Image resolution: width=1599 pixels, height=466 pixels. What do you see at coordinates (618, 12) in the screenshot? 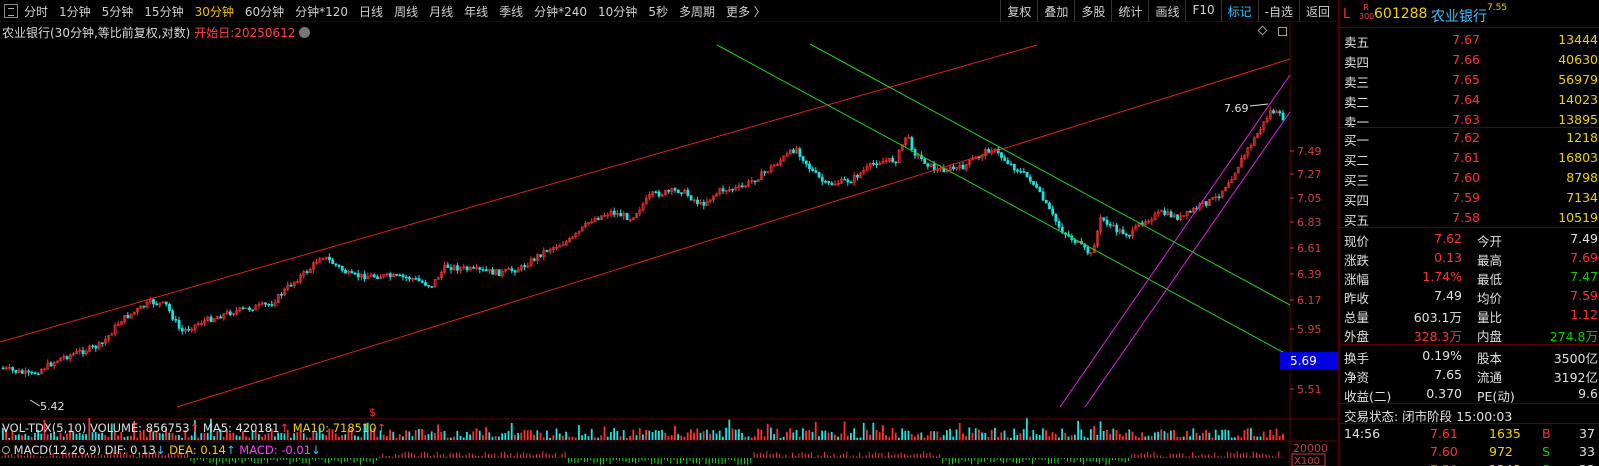
I see `period-tab-13: 10分钟` at bounding box center [618, 12].